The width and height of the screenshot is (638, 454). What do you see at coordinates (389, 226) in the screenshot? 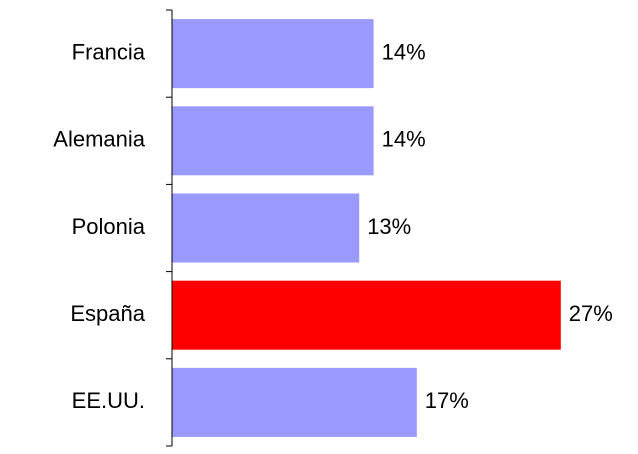
I see `data-label: 13%` at bounding box center [389, 226].